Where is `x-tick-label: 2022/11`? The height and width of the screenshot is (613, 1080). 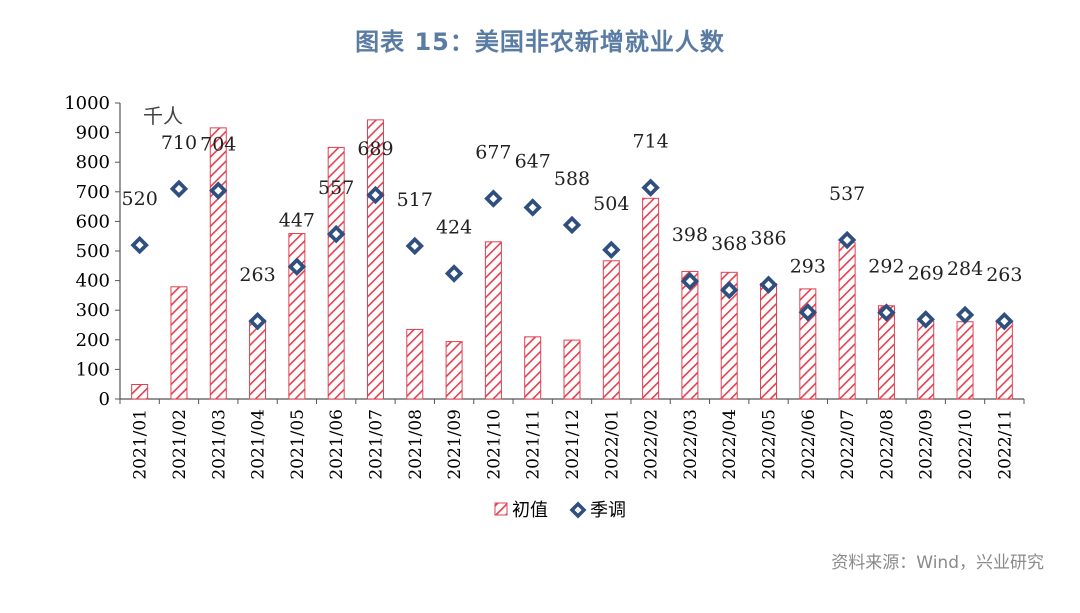
x-tick-label: 2022/11 is located at coordinates (1005, 444).